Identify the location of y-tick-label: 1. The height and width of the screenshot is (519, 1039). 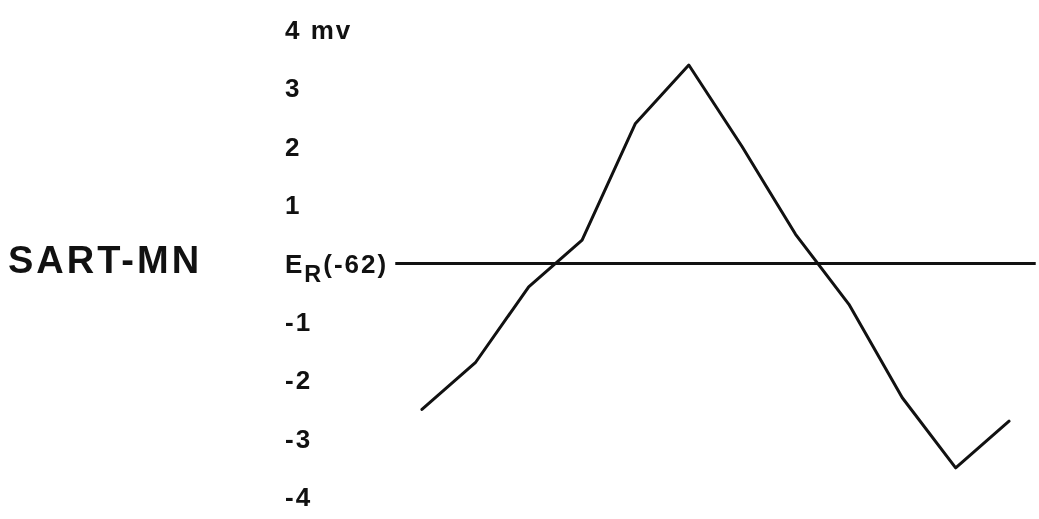
(293, 205).